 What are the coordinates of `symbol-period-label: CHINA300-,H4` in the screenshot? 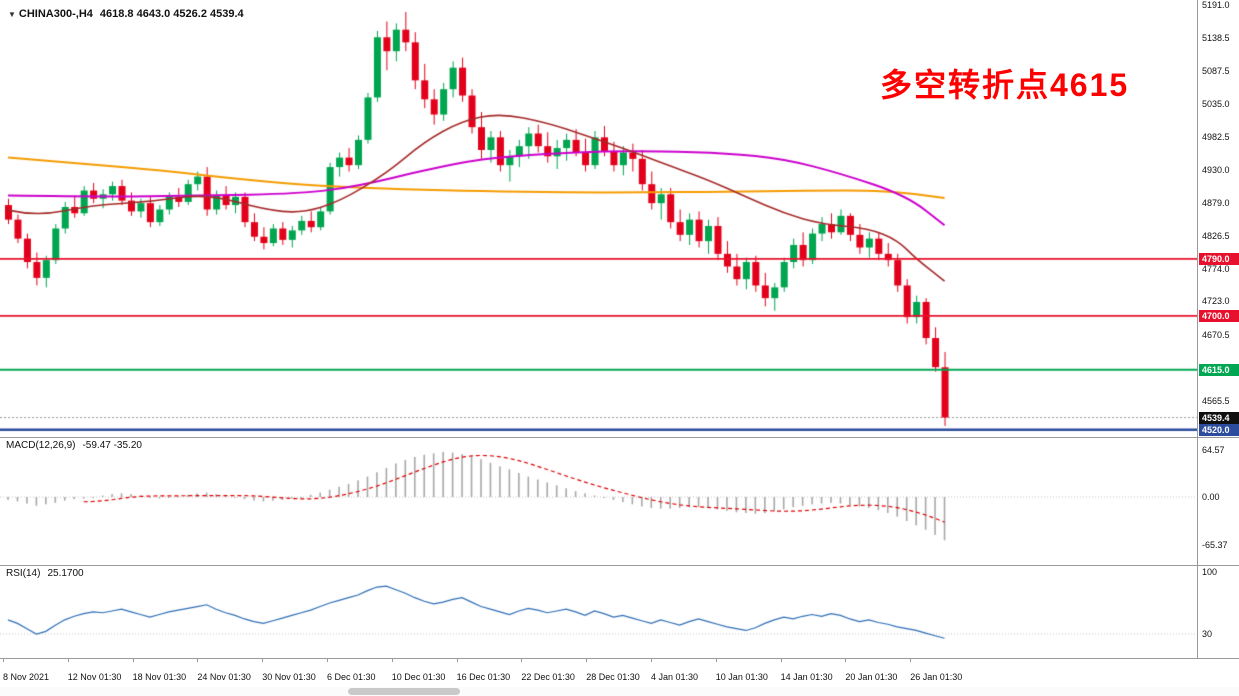 It's located at (55, 14).